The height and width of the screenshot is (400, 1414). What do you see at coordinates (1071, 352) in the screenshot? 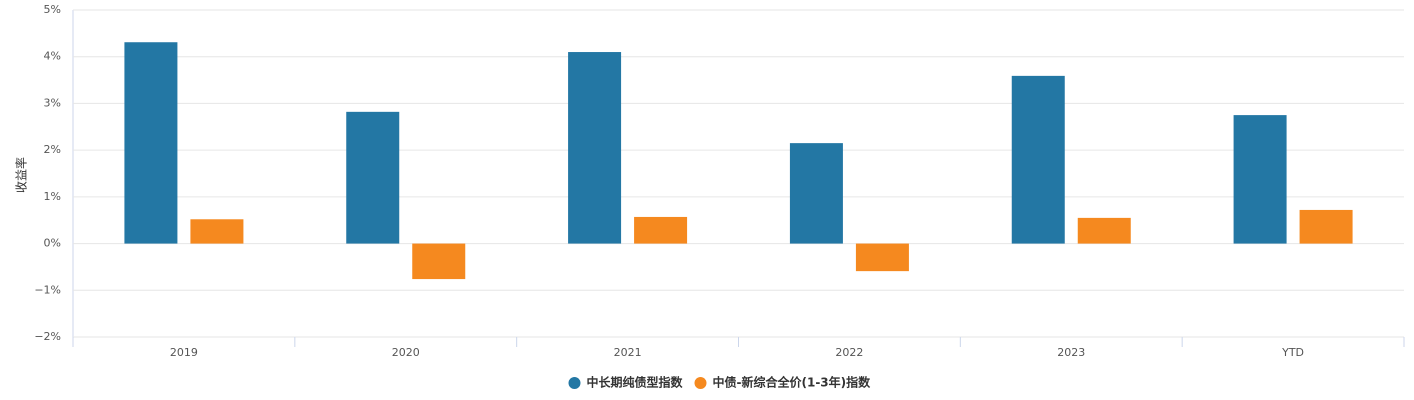
I see `x-tick-label: 2023` at bounding box center [1071, 352].